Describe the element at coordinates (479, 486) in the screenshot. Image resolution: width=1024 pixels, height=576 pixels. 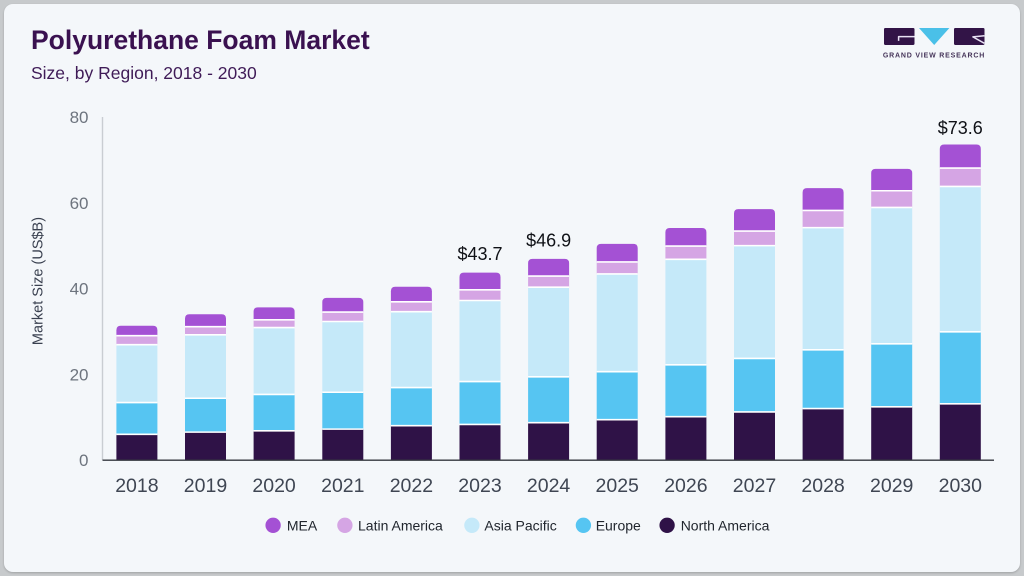
I see `svg-text: 2023` at that location.